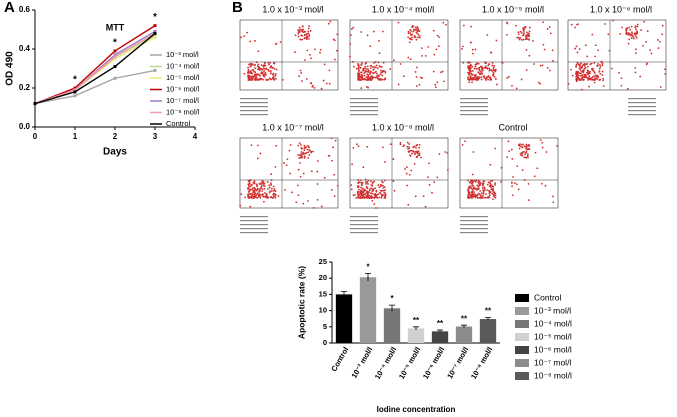  What do you see at coordinates (433, 362) in the screenshot?
I see `x-tick-label: 10⁻⁶ mol/l` at bounding box center [433, 362].